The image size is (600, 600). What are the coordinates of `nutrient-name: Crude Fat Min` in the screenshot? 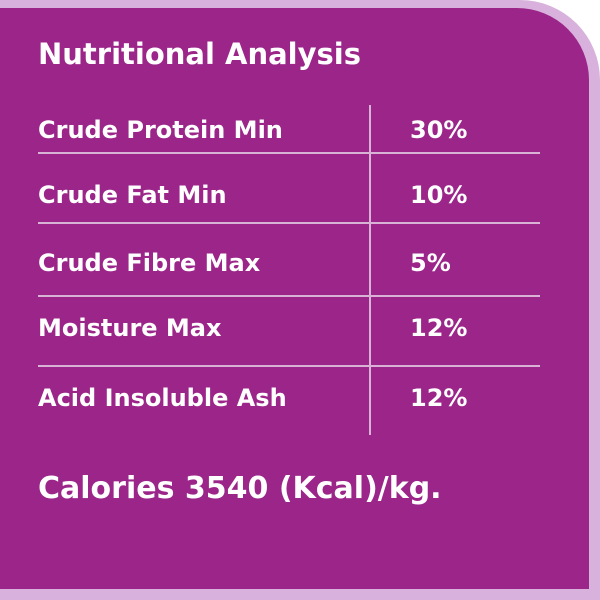 It's located at (132, 195).